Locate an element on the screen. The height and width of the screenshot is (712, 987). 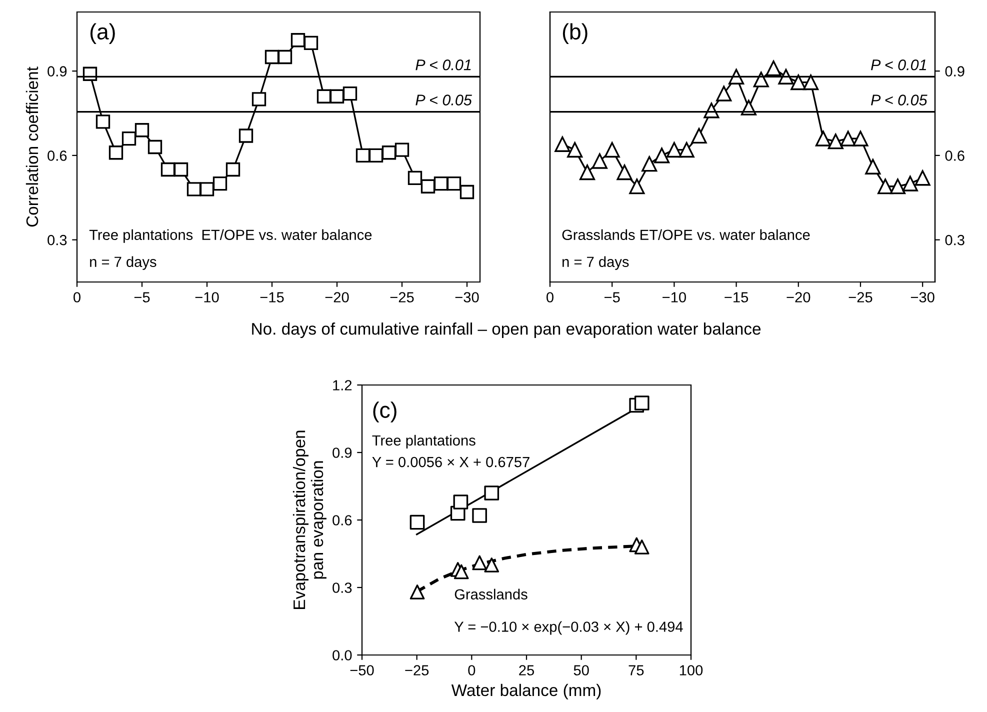
x-tick-label: −50 is located at coordinates (362, 670).